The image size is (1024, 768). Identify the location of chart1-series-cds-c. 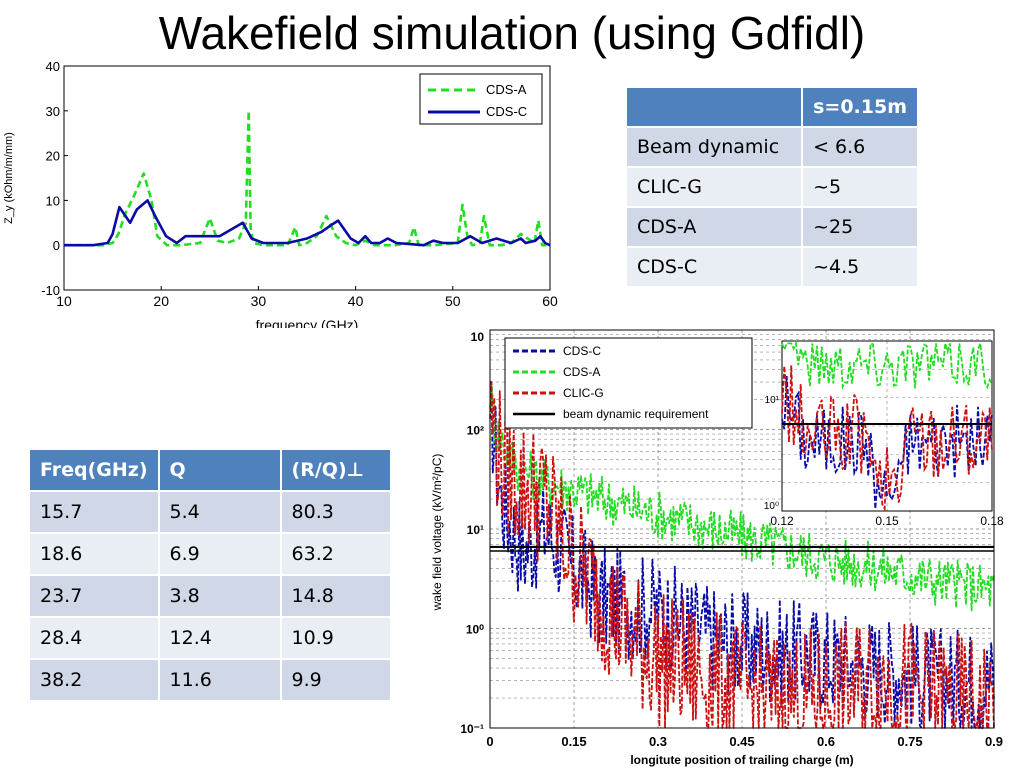
(307, 223).